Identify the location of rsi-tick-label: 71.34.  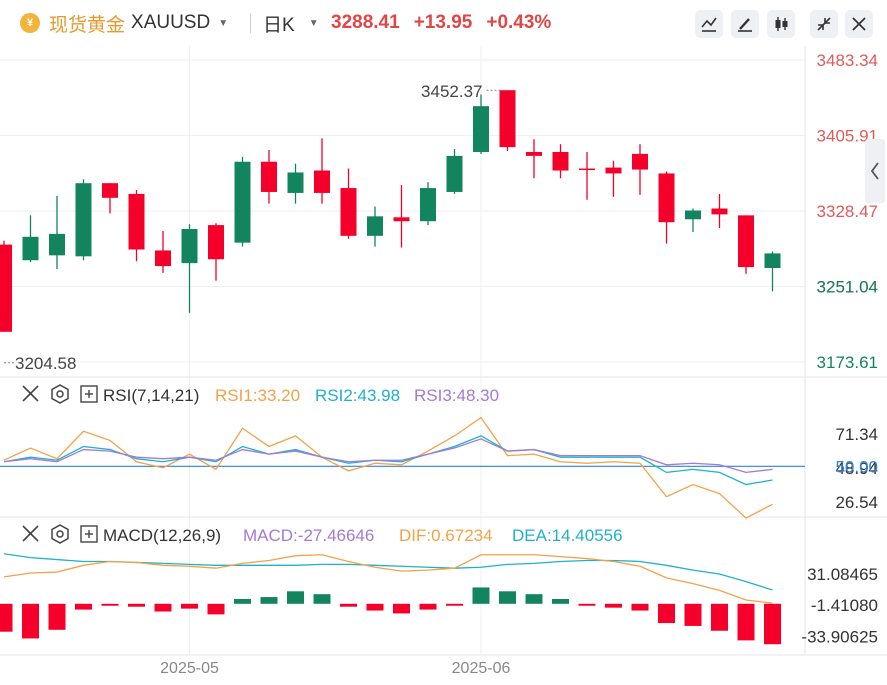
(856, 434).